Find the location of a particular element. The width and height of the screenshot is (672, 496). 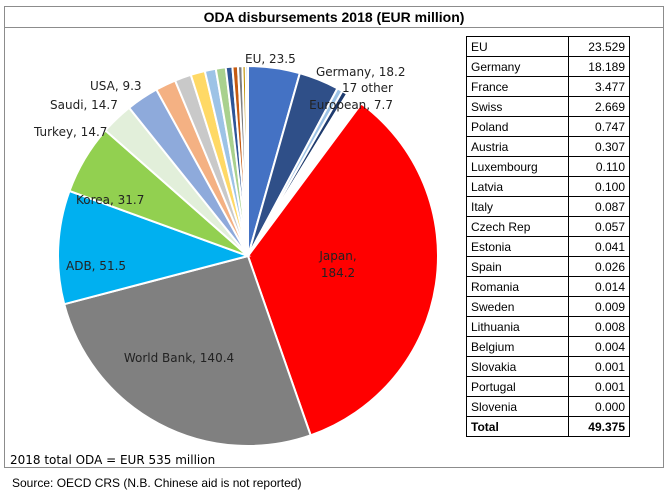

table-cell-value: 0.041 is located at coordinates (599, 246).